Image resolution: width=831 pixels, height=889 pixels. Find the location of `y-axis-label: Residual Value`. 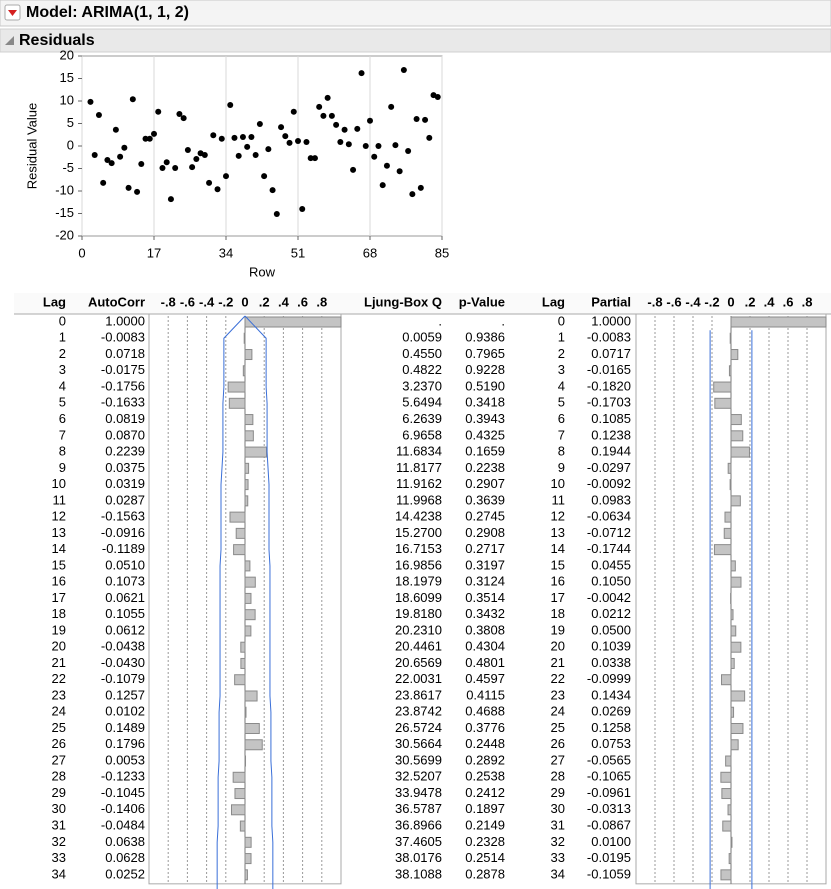

y-axis-label: Residual Value is located at coordinates (31, 146).